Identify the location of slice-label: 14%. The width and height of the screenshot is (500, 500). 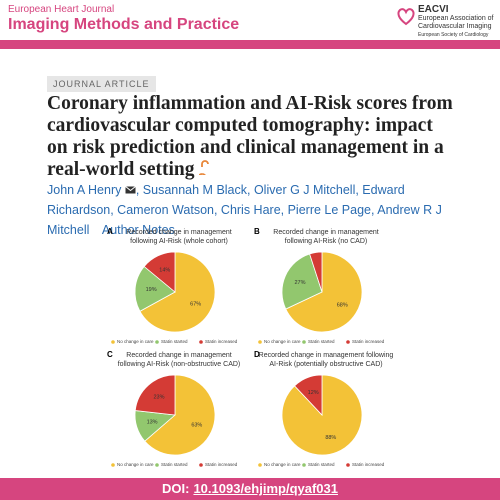
(164, 271).